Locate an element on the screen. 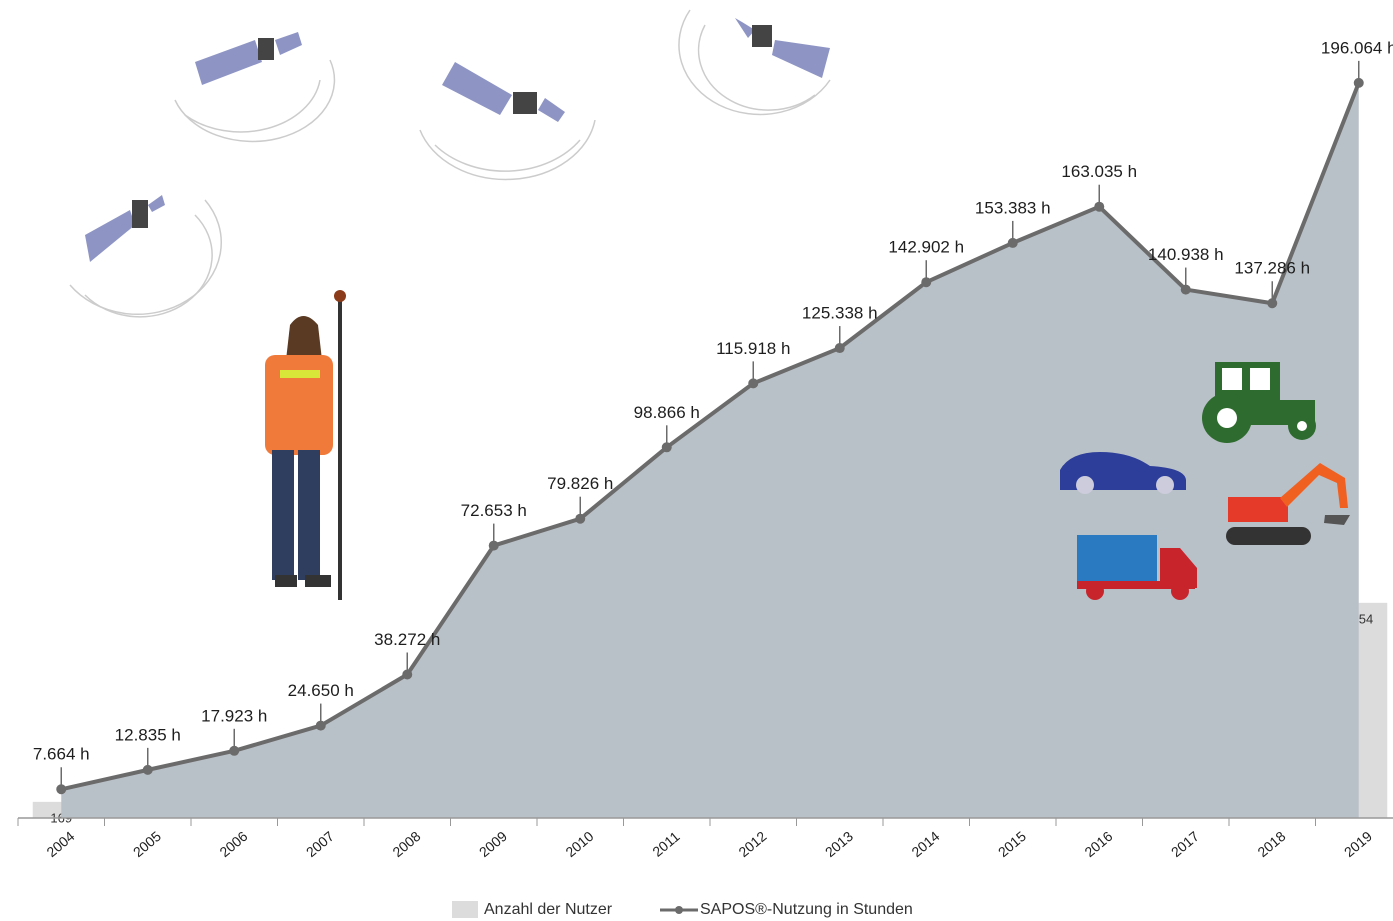  data-label: 12.835 h is located at coordinates (148, 734).